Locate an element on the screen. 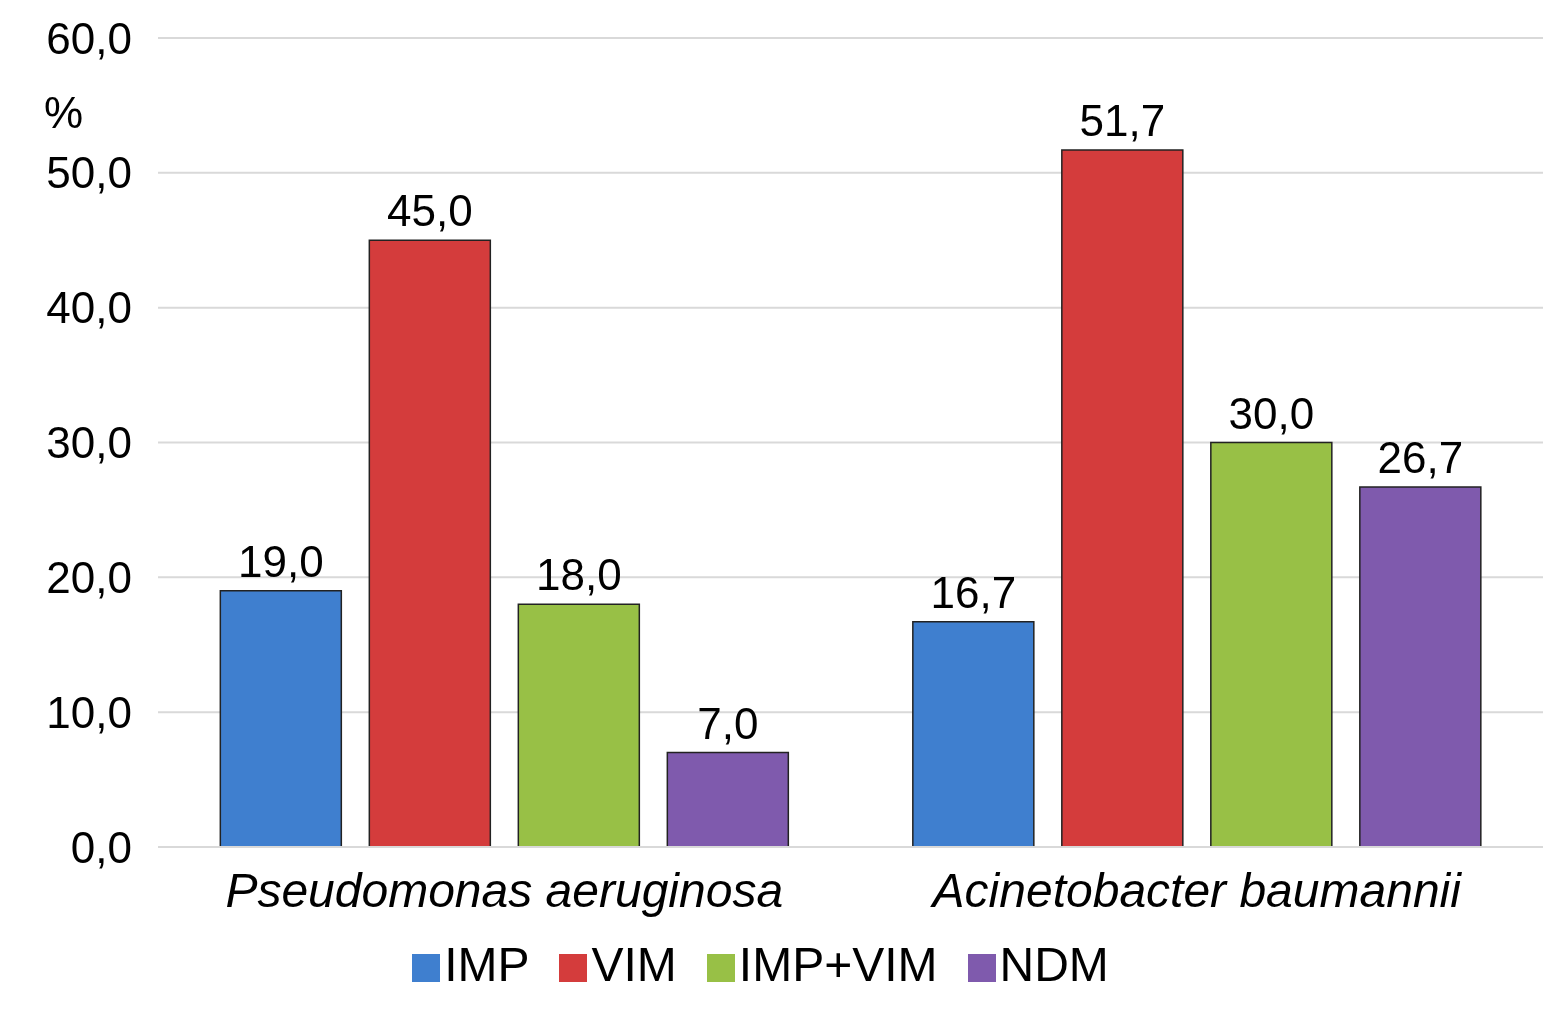 The image size is (1551, 1010). y-tick-label: 10,0 is located at coordinates (89, 712).